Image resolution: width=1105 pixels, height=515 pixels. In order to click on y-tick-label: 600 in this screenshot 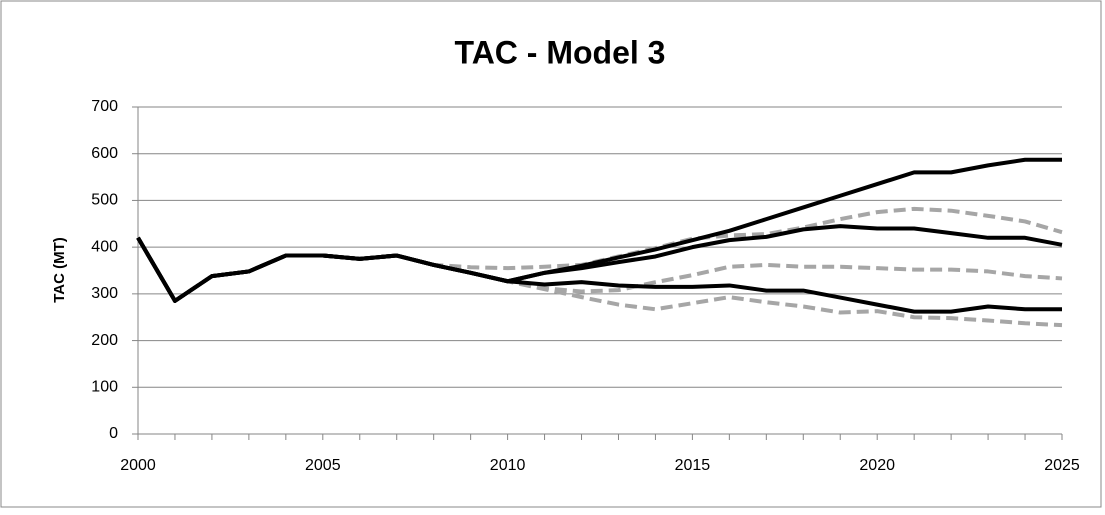, I will do `click(104, 153)`.